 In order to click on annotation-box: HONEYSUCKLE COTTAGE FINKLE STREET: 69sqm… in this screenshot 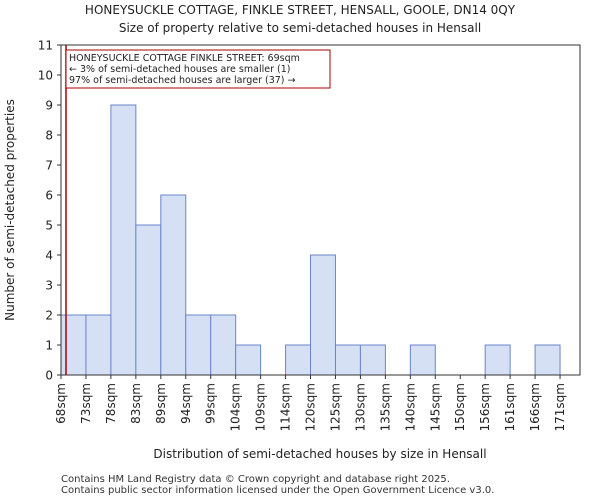, I will do `click(198, 69)`.